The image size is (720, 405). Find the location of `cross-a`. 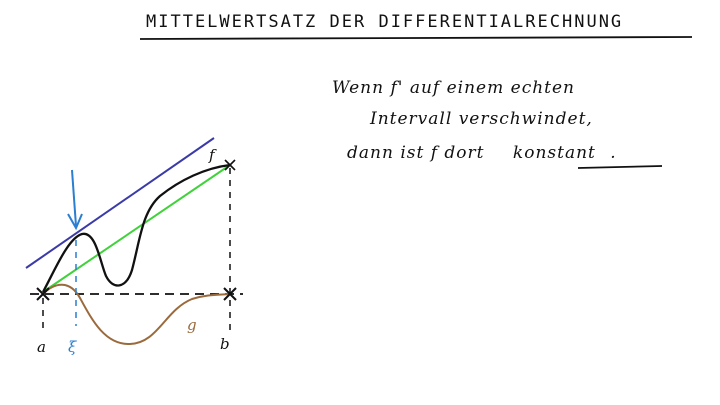

cross-a is located at coordinates (43, 294).